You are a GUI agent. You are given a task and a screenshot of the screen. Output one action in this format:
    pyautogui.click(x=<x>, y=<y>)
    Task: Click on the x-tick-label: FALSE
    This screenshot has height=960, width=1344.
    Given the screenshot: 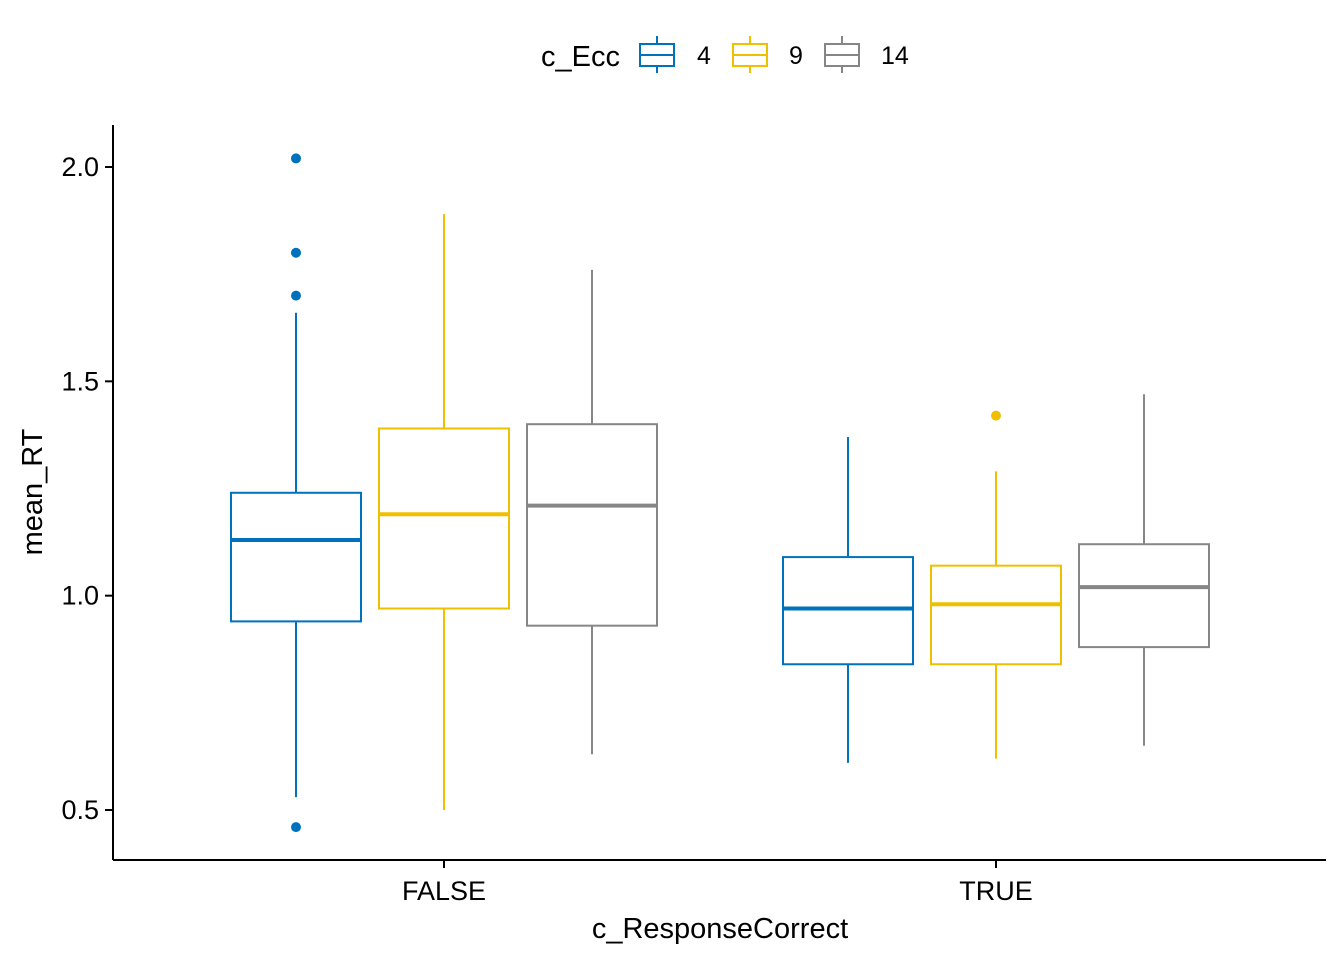 What is the action you would take?
    pyautogui.click(x=444, y=891)
    